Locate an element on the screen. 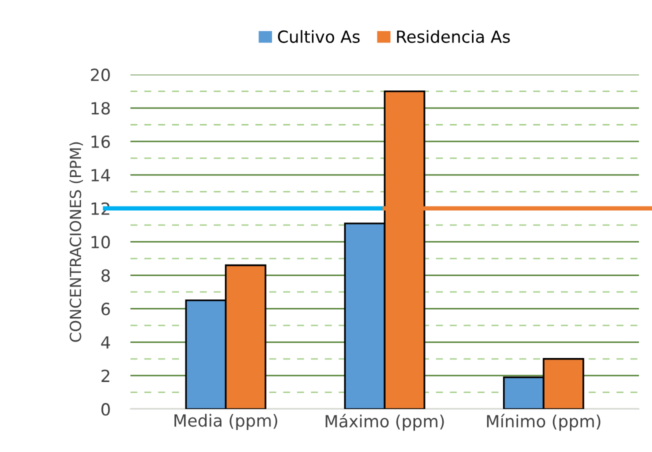 This screenshot has width=652, height=452. y-tick-label: 4 is located at coordinates (105, 342).